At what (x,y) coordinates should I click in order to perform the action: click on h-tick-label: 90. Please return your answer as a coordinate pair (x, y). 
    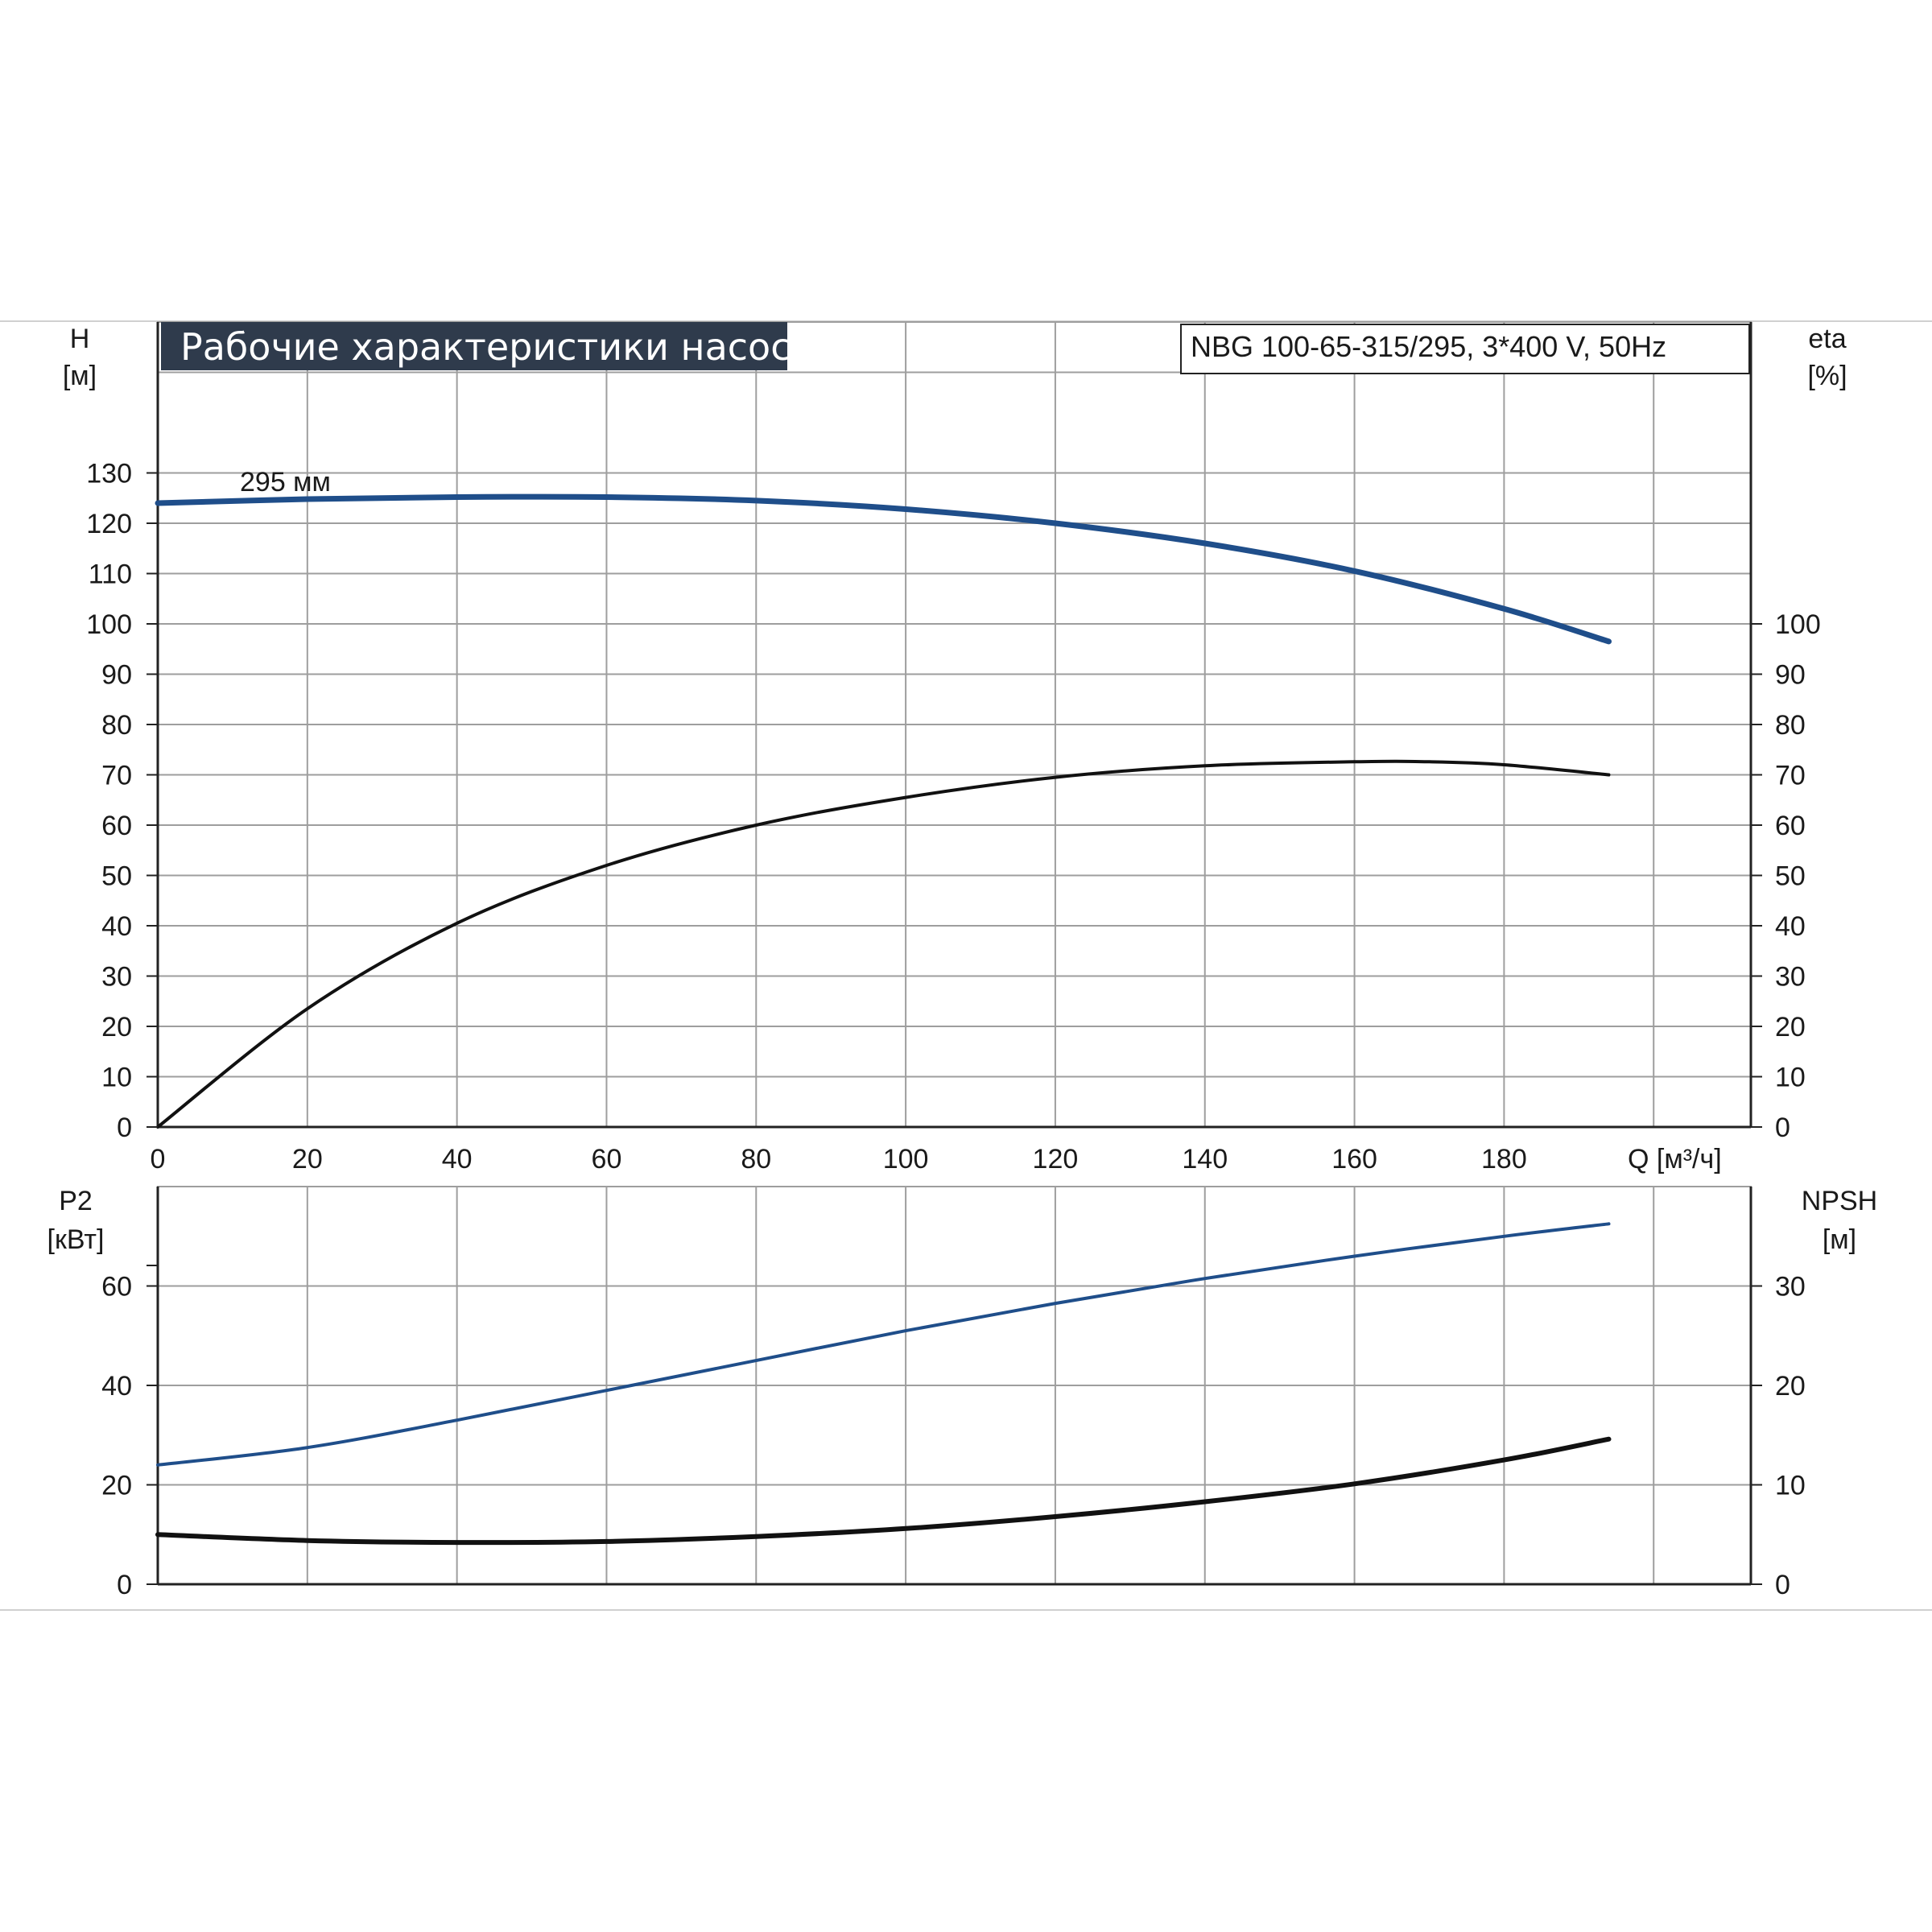
    Looking at the image, I should click on (116, 675).